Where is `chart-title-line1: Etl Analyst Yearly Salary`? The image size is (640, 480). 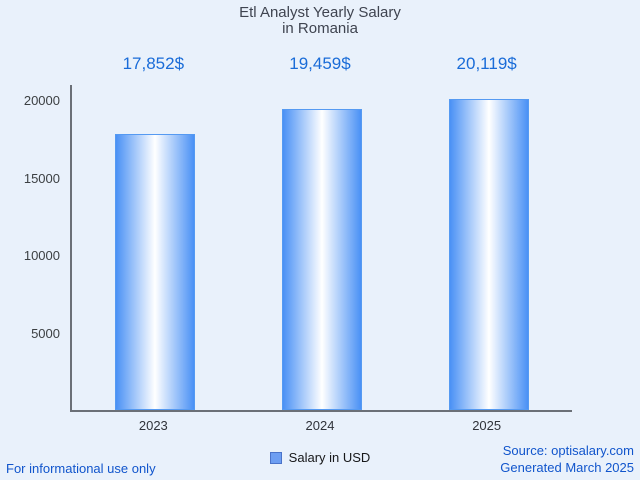
chart-title-line1: Etl Analyst Yearly Salary is located at coordinates (320, 12).